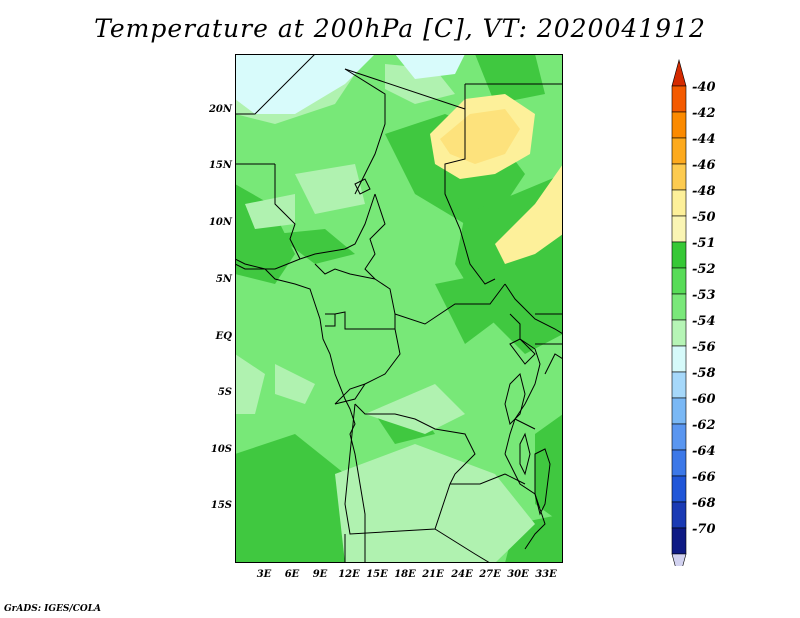  What do you see at coordinates (704, 399) in the screenshot?
I see `colorbar-label: -60` at bounding box center [704, 399].